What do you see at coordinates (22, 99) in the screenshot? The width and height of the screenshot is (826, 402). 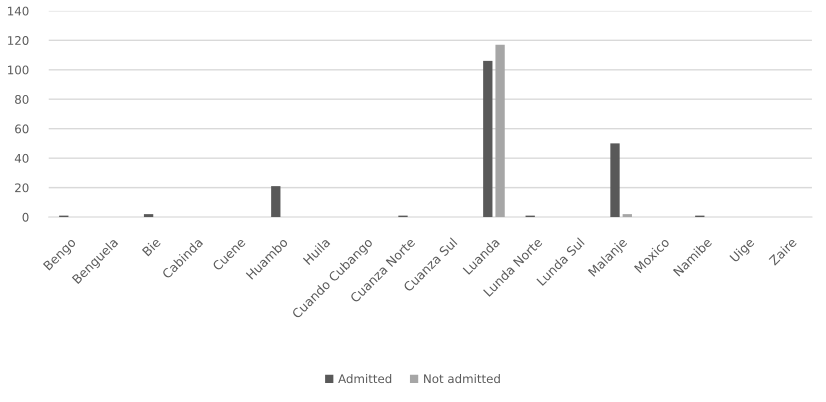 I see `y-tick-label: 80` at bounding box center [22, 99].